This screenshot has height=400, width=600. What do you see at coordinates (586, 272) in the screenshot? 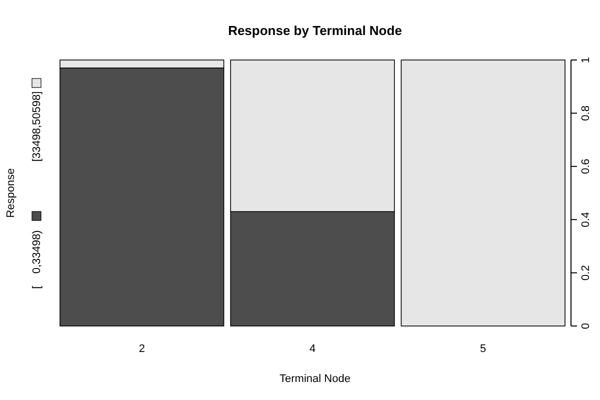
I see `y-tick-label: 0.2` at bounding box center [586, 272].